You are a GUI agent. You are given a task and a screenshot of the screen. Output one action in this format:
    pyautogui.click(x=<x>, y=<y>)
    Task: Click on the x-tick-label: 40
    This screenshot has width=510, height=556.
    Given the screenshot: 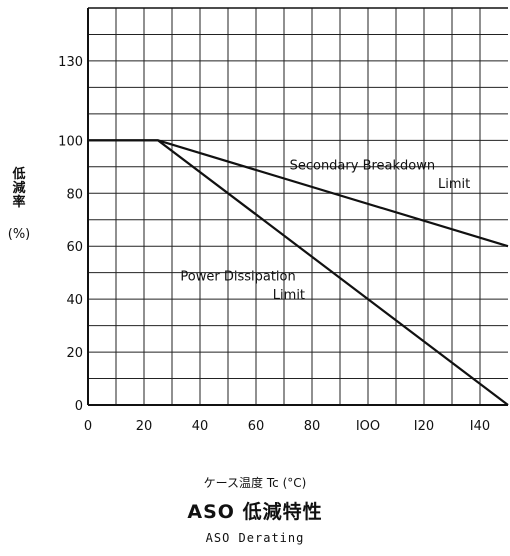 What is the action you would take?
    pyautogui.click(x=200, y=426)
    